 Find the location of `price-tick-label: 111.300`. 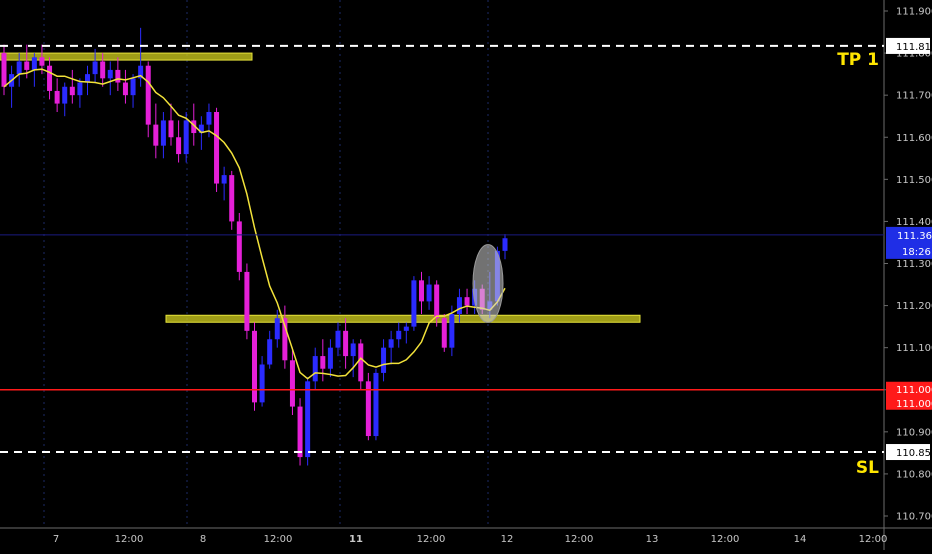

price-tick-label: 111.300 is located at coordinates (914, 264).